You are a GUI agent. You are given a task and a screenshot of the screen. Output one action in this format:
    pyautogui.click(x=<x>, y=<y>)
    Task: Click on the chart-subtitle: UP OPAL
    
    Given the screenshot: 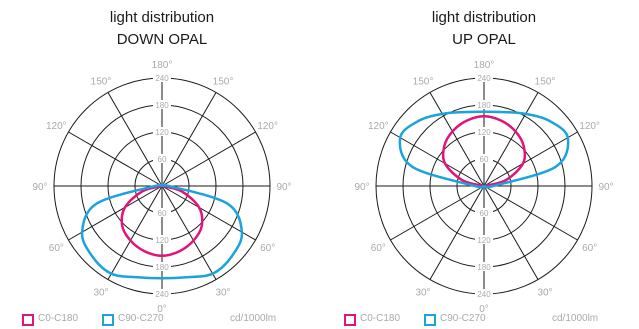 What is the action you would take?
    pyautogui.click(x=484, y=39)
    